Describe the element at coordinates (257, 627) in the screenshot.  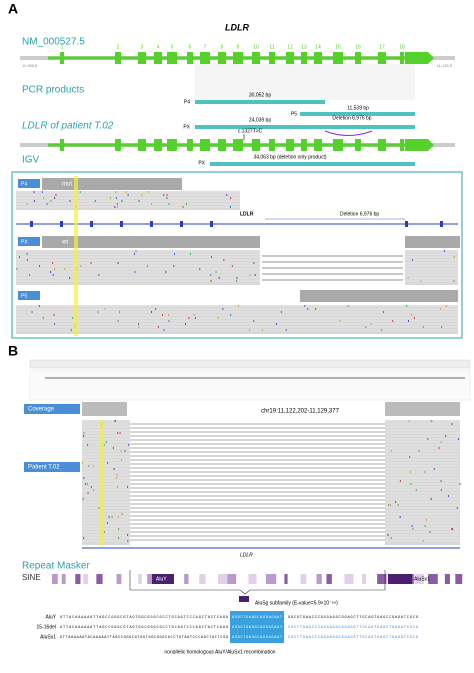
I see `homology-box` at that location.